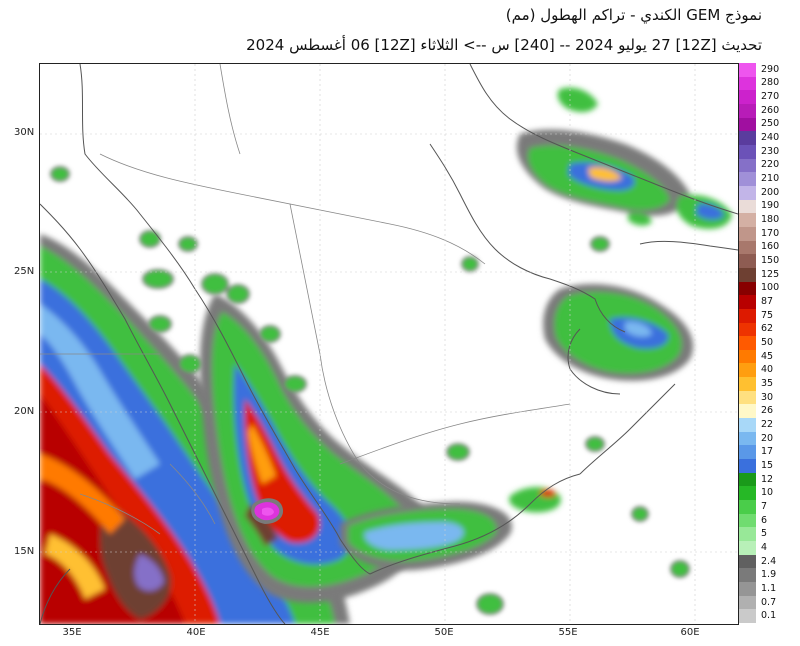  Describe the element at coordinates (320, 632) in the screenshot. I see `lon-label-45e: 45E` at that location.